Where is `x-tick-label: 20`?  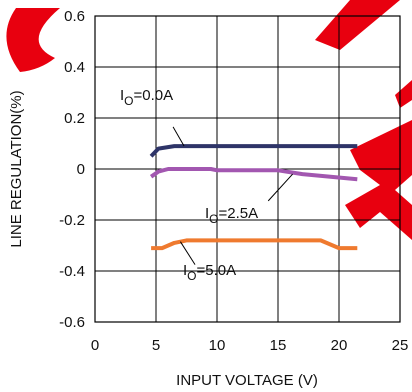
x-tick-label: 20 is located at coordinates (339, 345).